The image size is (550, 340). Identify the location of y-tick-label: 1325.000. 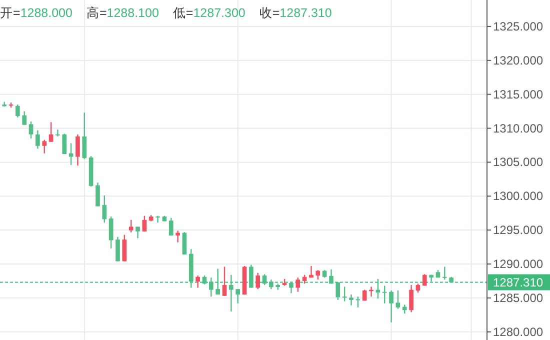
(518, 26).